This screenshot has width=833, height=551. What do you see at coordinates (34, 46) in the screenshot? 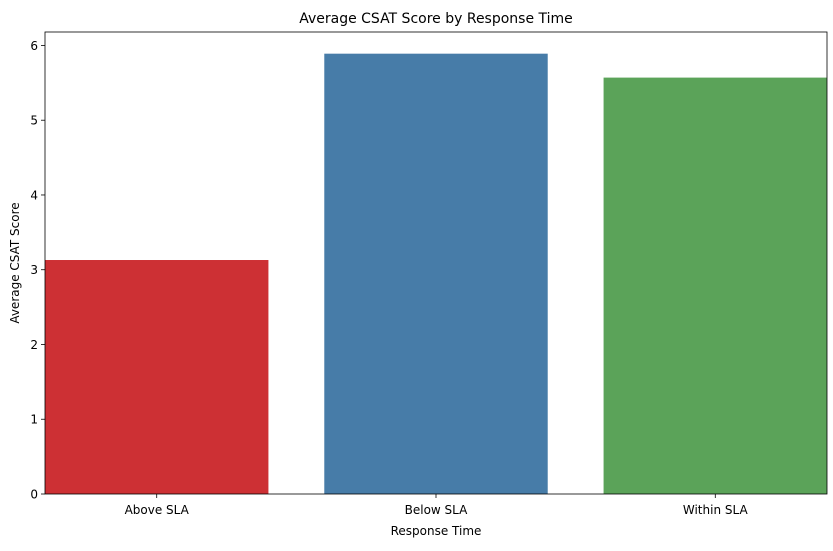
I see `y-tick-label: 6` at bounding box center [34, 46].